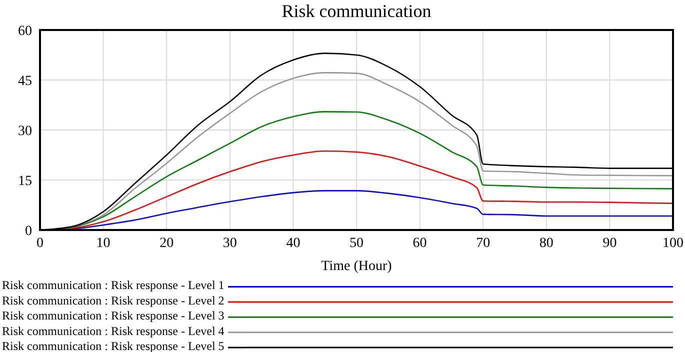 The image size is (685, 352). What do you see at coordinates (25, 131) in the screenshot?
I see `y-tick-label: 30` at bounding box center [25, 131].